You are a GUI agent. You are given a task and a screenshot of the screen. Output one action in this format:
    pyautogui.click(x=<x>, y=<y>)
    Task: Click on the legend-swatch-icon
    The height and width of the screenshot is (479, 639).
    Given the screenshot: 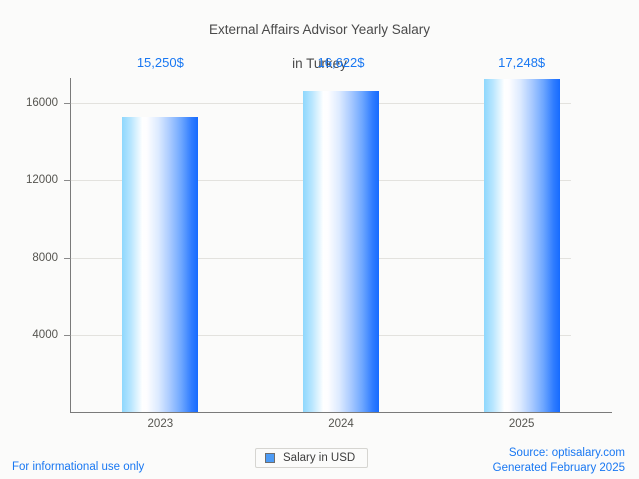 What is the action you would take?
    pyautogui.click(x=270, y=458)
    